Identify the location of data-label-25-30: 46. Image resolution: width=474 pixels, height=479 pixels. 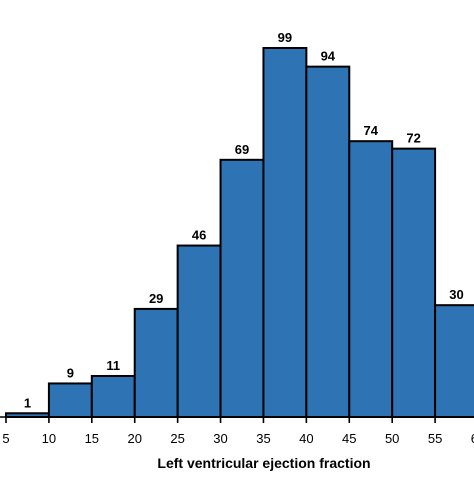
(199, 235).